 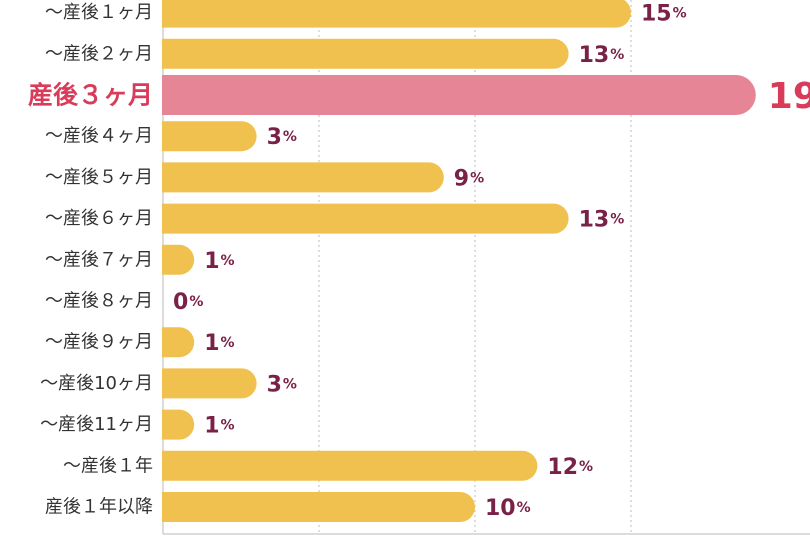 What do you see at coordinates (96, 424) in the screenshot?
I see `category-label: ～産後11ヶ月` at bounding box center [96, 424].